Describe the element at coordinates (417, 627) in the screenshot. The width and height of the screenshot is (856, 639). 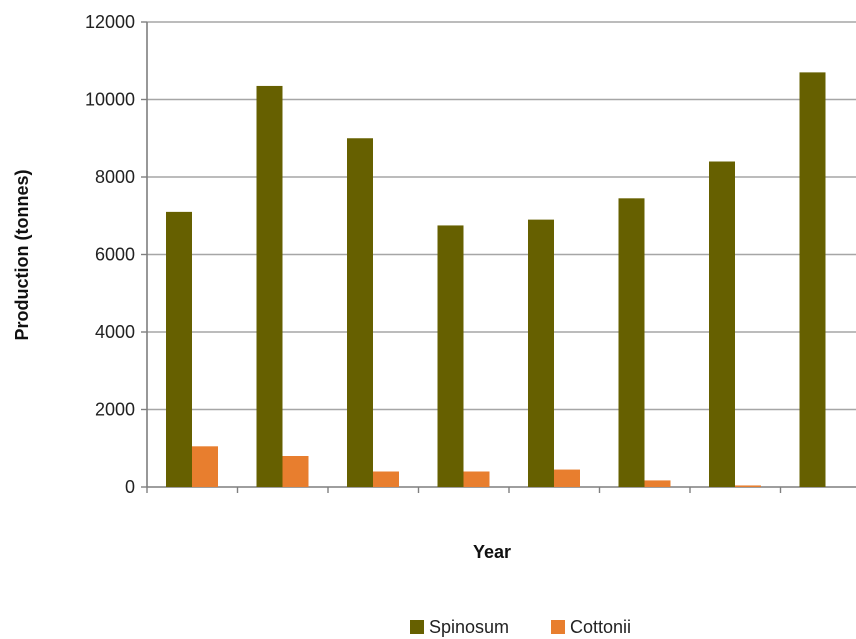
I see `legend-swatch-spinosum` at that location.